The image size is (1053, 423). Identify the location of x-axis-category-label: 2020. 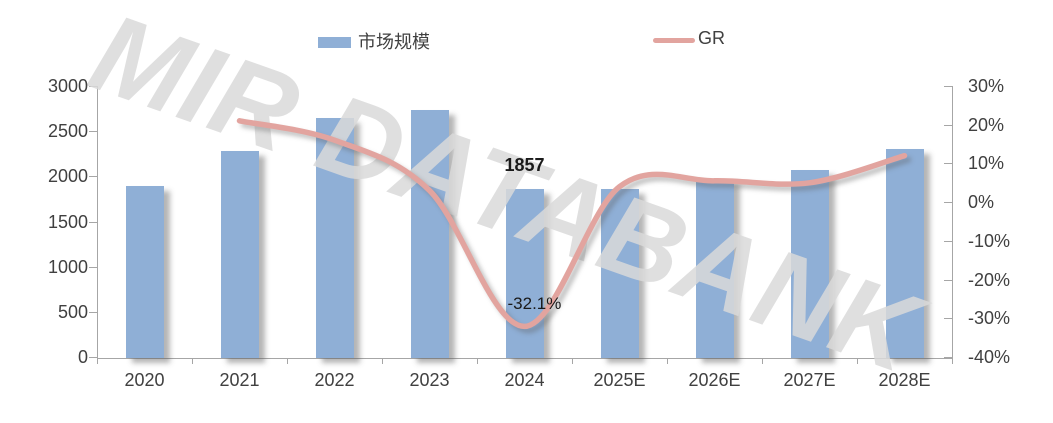
(144, 380).